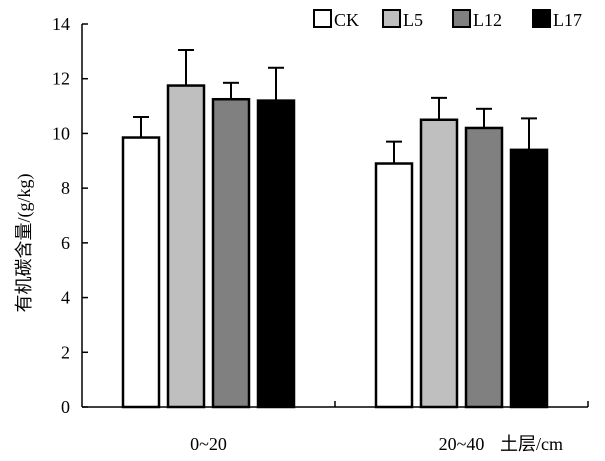  Describe the element at coordinates (335, 427) in the screenshot. I see `x-axis: 0~20 20~40` at that location.